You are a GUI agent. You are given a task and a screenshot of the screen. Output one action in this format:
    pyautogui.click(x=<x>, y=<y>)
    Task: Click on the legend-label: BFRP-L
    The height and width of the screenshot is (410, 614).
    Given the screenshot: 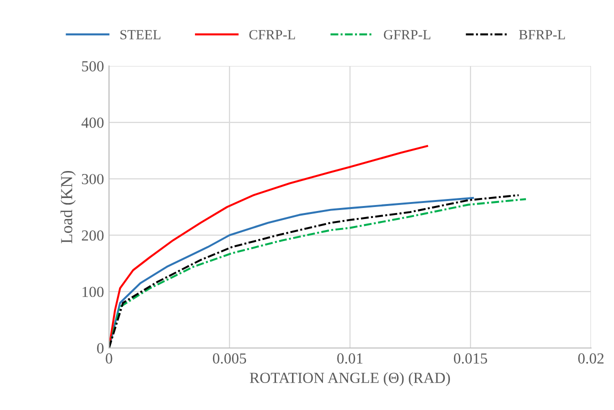 What is the action you would take?
    pyautogui.click(x=542, y=35)
    